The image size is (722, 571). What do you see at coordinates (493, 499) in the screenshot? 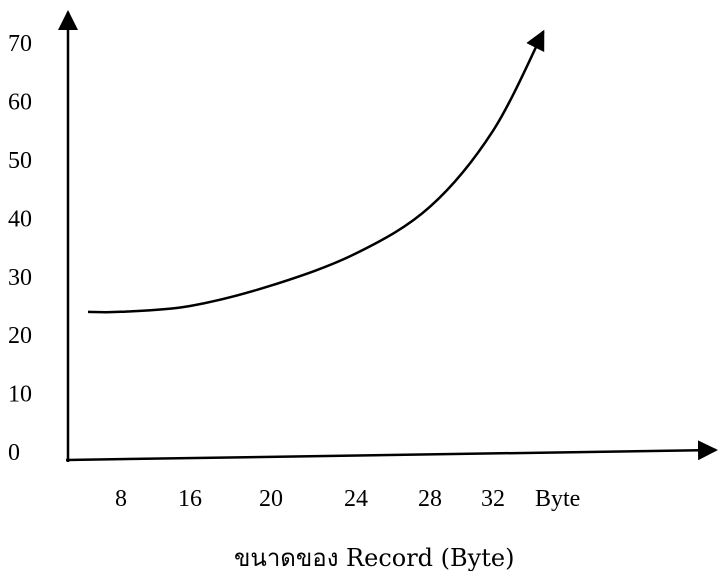
I see `x-tick-label: 32` at bounding box center [493, 499].